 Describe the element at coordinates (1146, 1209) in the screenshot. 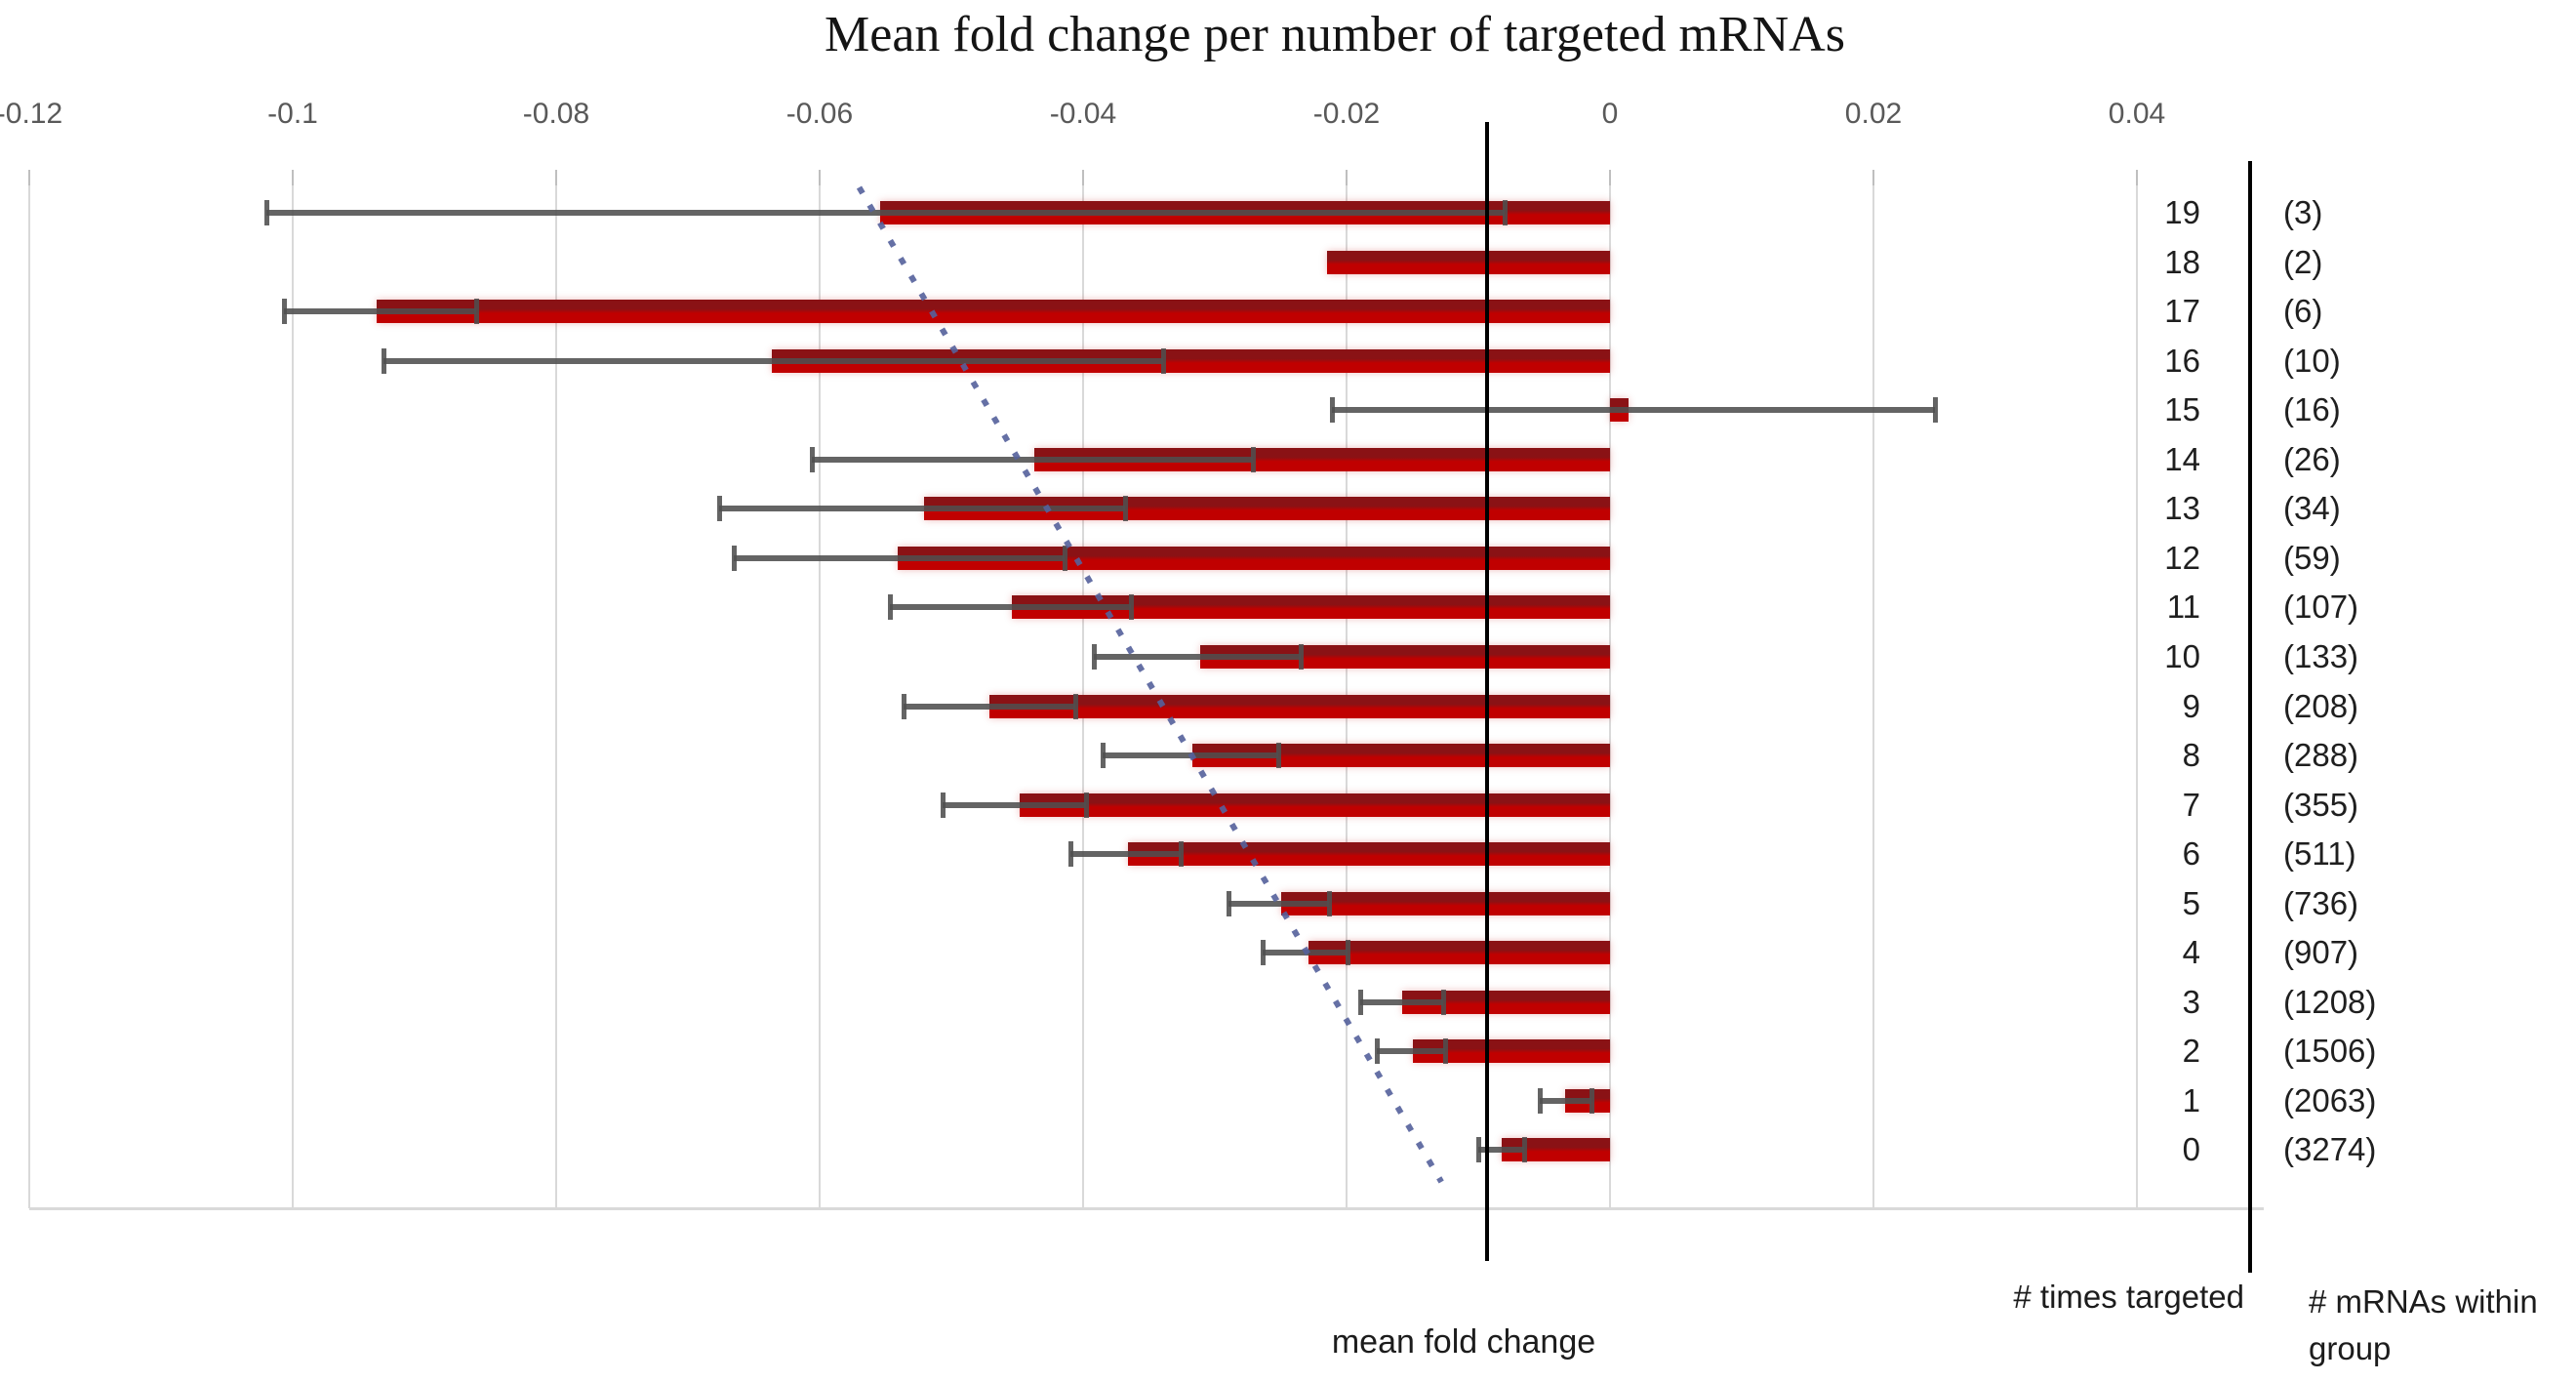

I see `x-axis-line` at that location.